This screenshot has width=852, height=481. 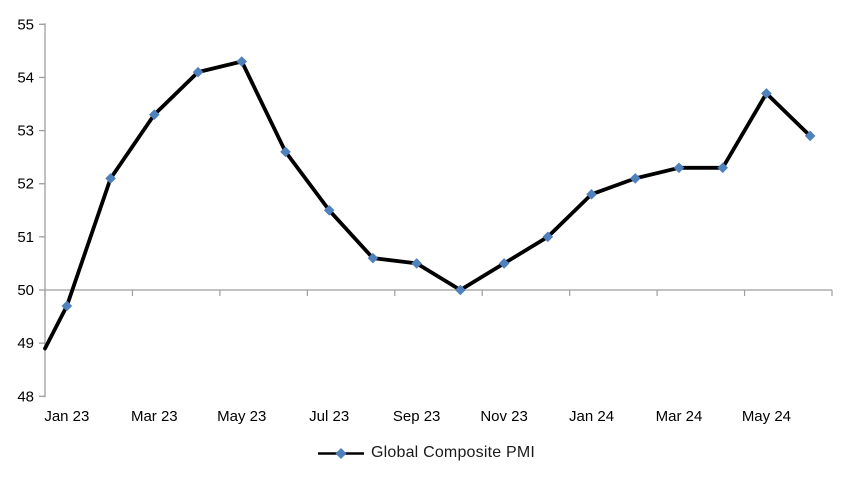 What do you see at coordinates (25, 131) in the screenshot?
I see `y-tick-label: 53` at bounding box center [25, 131].